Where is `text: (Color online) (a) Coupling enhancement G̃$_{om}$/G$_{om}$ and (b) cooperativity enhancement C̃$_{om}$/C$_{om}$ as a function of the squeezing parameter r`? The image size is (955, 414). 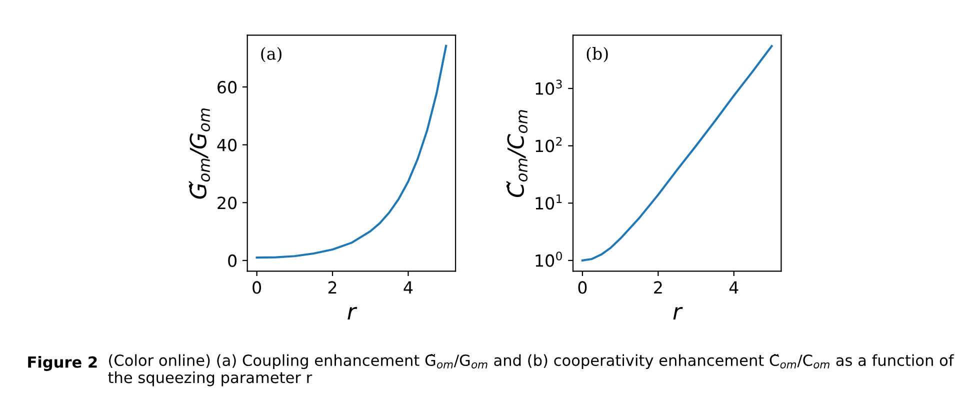
text: (Color online) (a) Coupling enhancement G̃$_{om}$/G$_{om}$ and (b) cooperativity enhancement C̃$_{om}$/C$_{om}$ as a function of the squeezing parameter r is located at coordinates (531, 370).